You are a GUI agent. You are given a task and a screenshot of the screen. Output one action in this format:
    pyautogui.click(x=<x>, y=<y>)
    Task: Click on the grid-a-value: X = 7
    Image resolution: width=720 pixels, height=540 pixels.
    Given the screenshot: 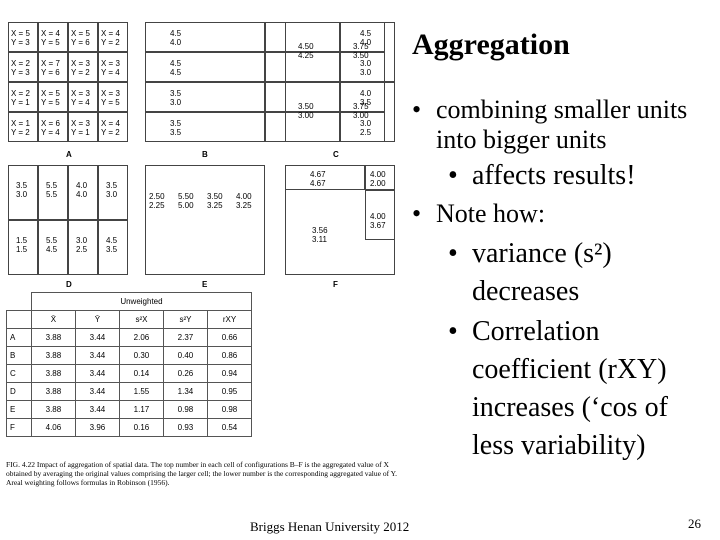 What is the action you would take?
    pyautogui.click(x=50, y=63)
    